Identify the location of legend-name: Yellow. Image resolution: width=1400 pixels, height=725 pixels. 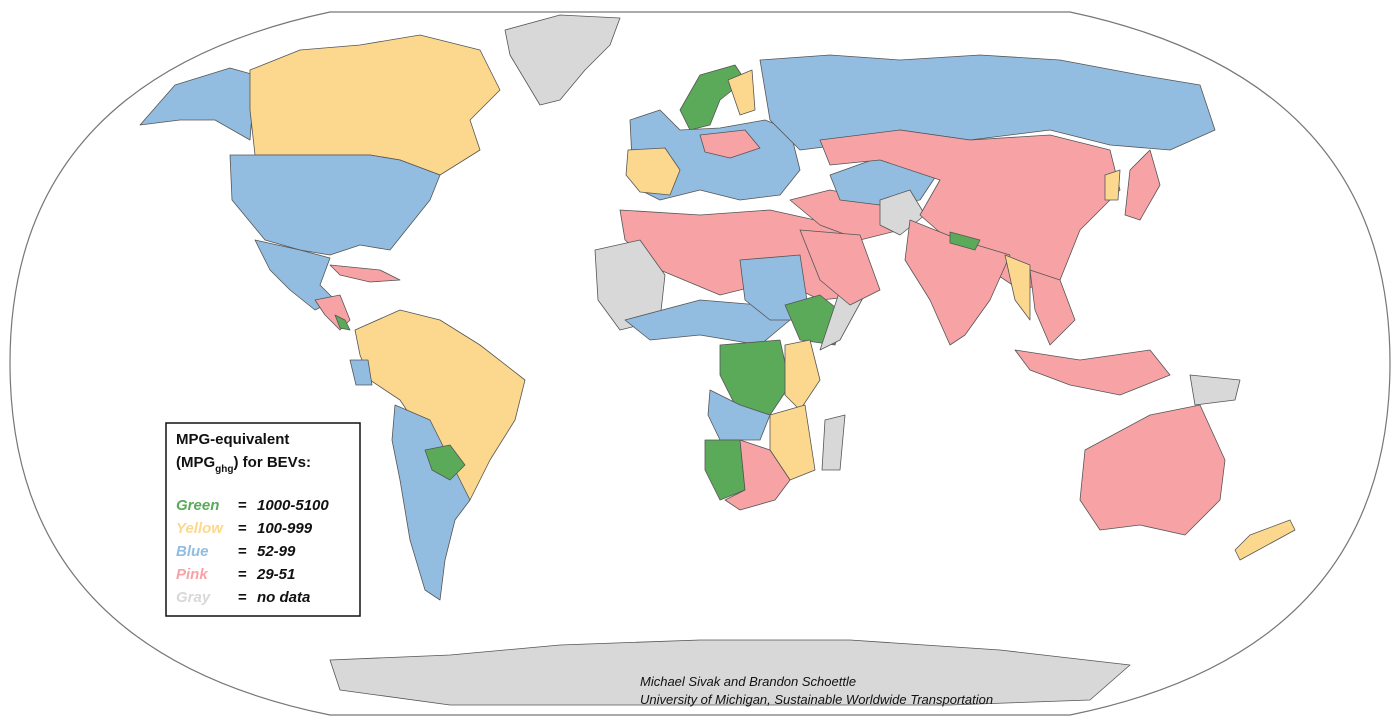
(200, 528).